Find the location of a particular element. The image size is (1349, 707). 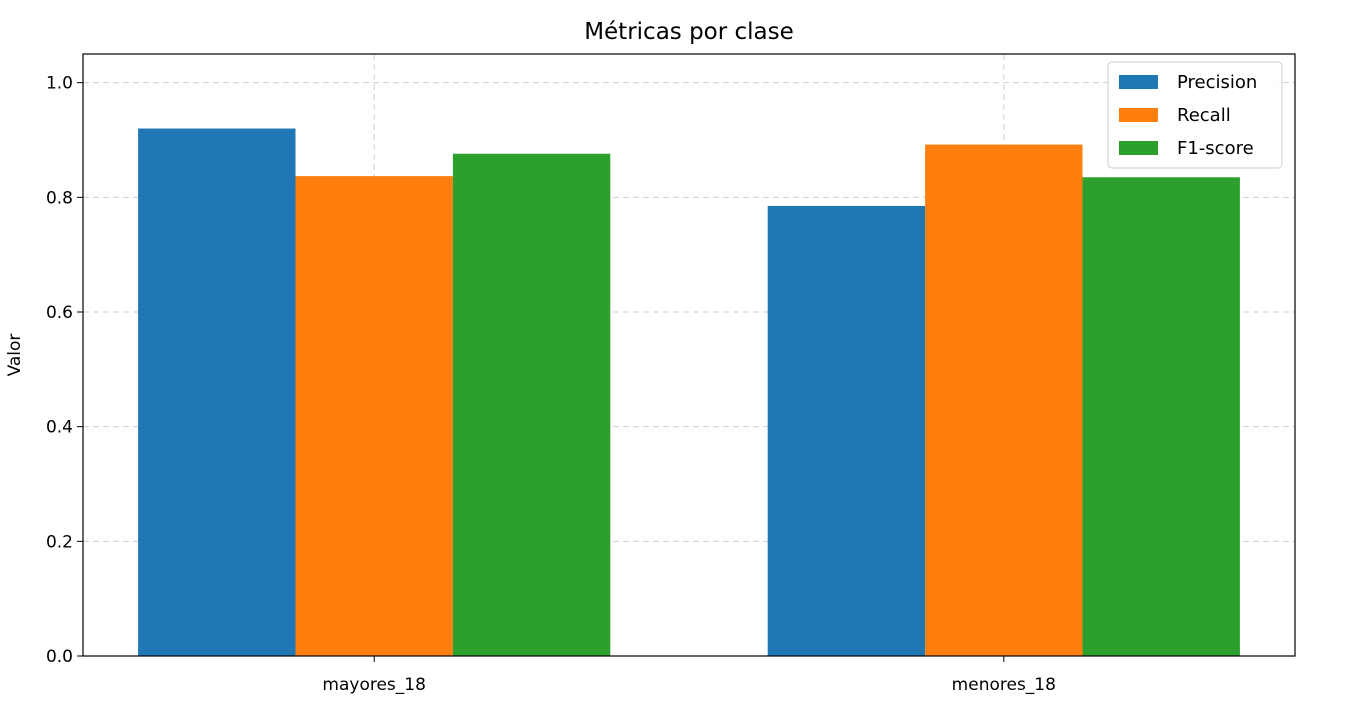

x-tick-label: menores_18 is located at coordinates (1004, 685).